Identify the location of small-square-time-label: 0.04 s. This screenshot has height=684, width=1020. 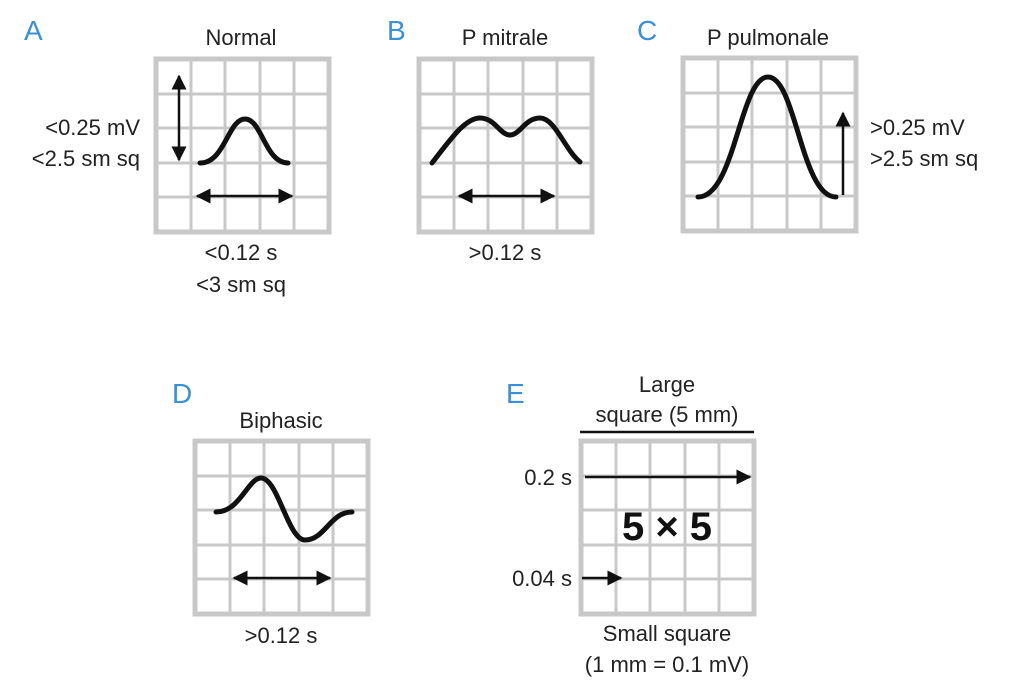
(542, 578).